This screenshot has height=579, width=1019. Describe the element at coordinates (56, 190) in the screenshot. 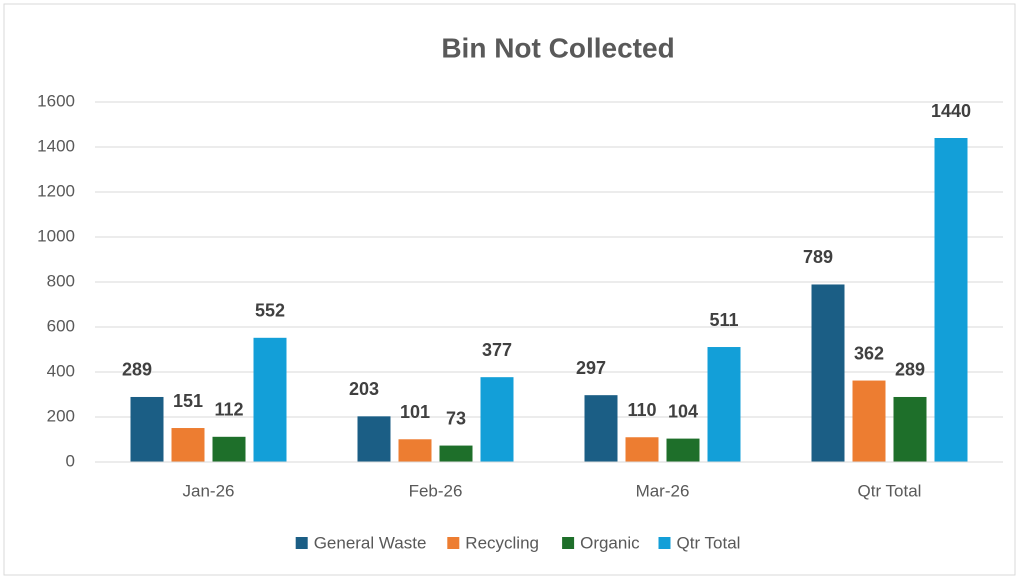

I see `y-tick-label: 1200` at that location.